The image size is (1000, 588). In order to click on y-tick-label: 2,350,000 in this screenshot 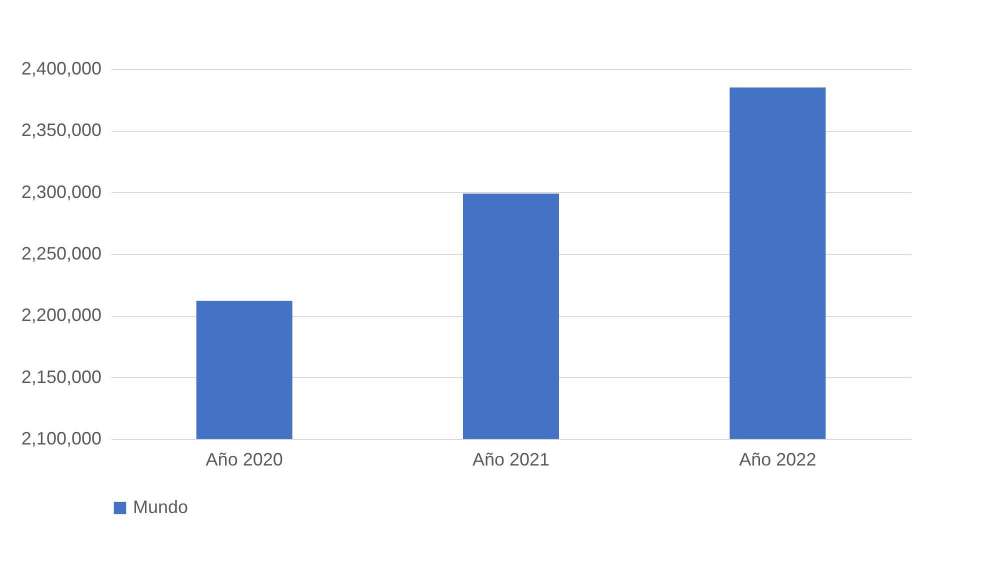, I will do `click(61, 130)`.